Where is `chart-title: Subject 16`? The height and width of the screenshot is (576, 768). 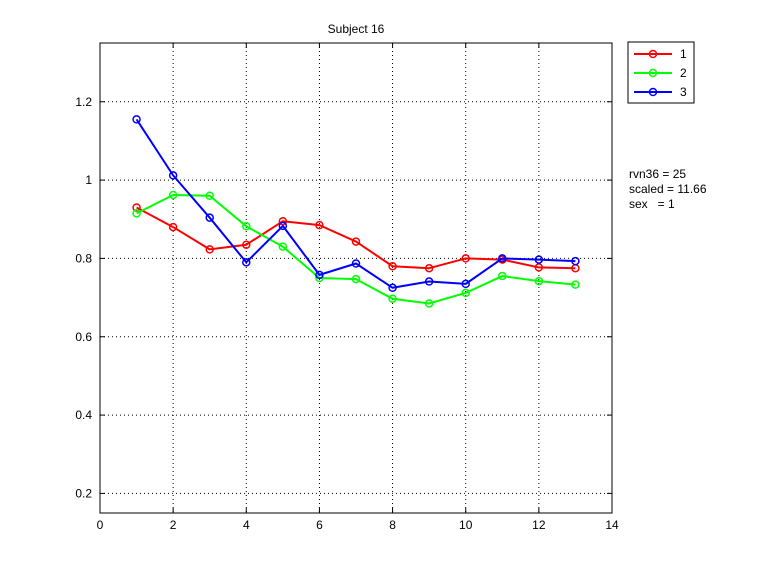
chart-title: Subject 16 is located at coordinates (356, 29).